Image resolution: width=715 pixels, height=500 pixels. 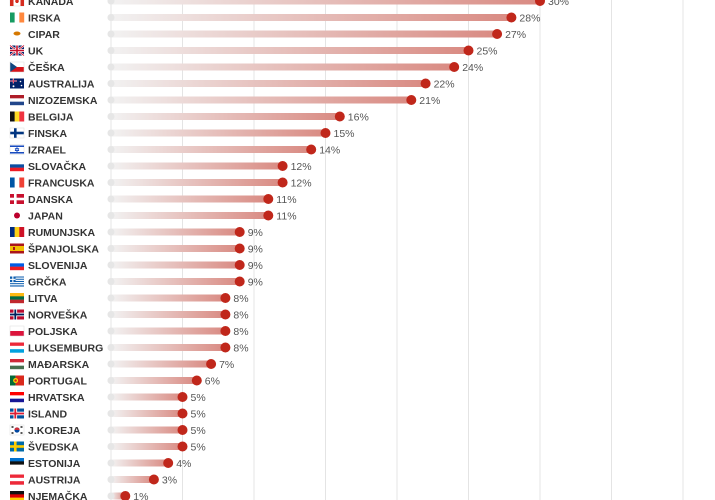 What do you see at coordinates (558, 4) in the screenshot?
I see `value-label: 30%` at bounding box center [558, 4].